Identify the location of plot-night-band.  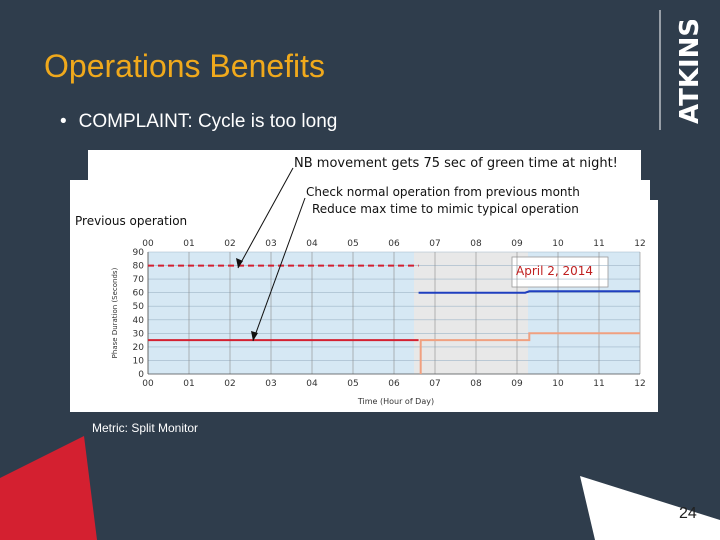
(281, 313).